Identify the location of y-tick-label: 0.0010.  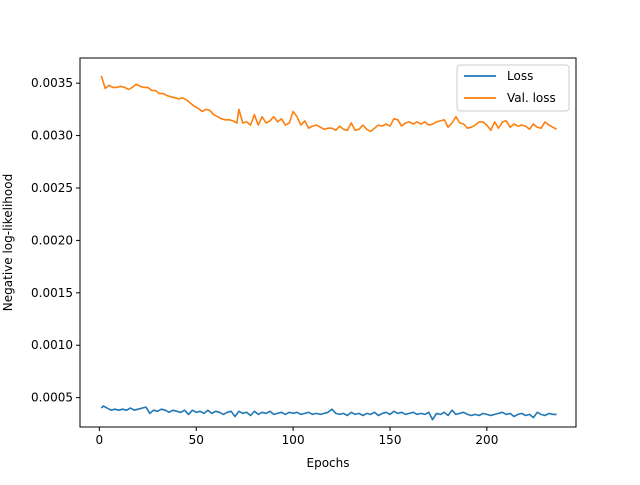
(52, 345).